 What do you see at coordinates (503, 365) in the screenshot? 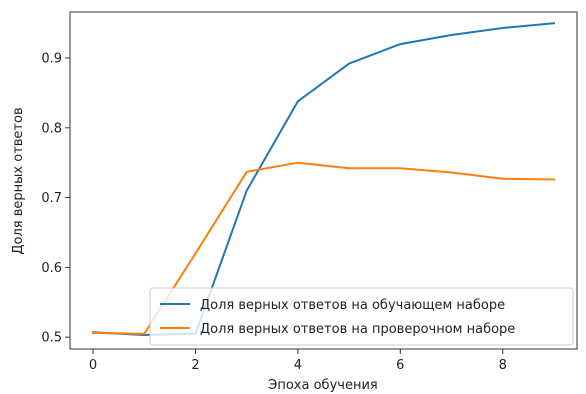
I see `x-tick-label: 8` at bounding box center [503, 365].